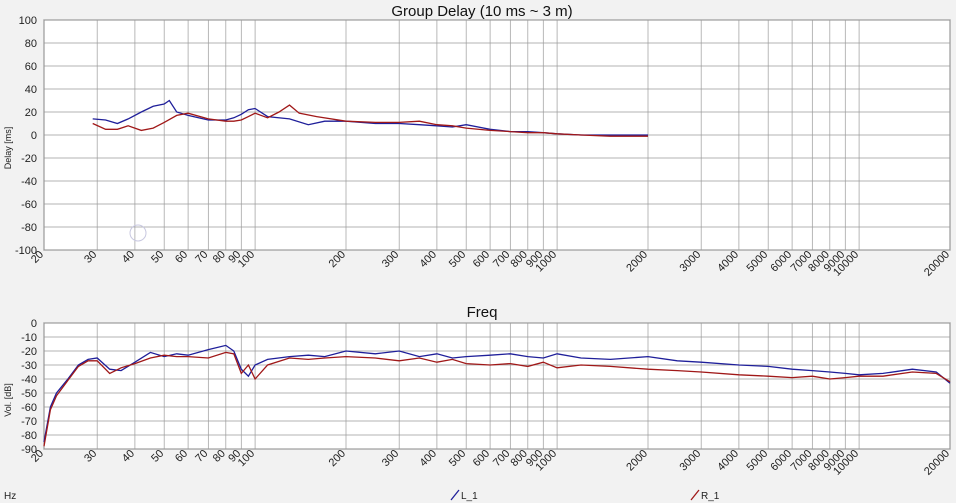 Image resolution: width=956 pixels, height=503 pixels. I want to click on legend-swatch-l1, so click(455, 495).